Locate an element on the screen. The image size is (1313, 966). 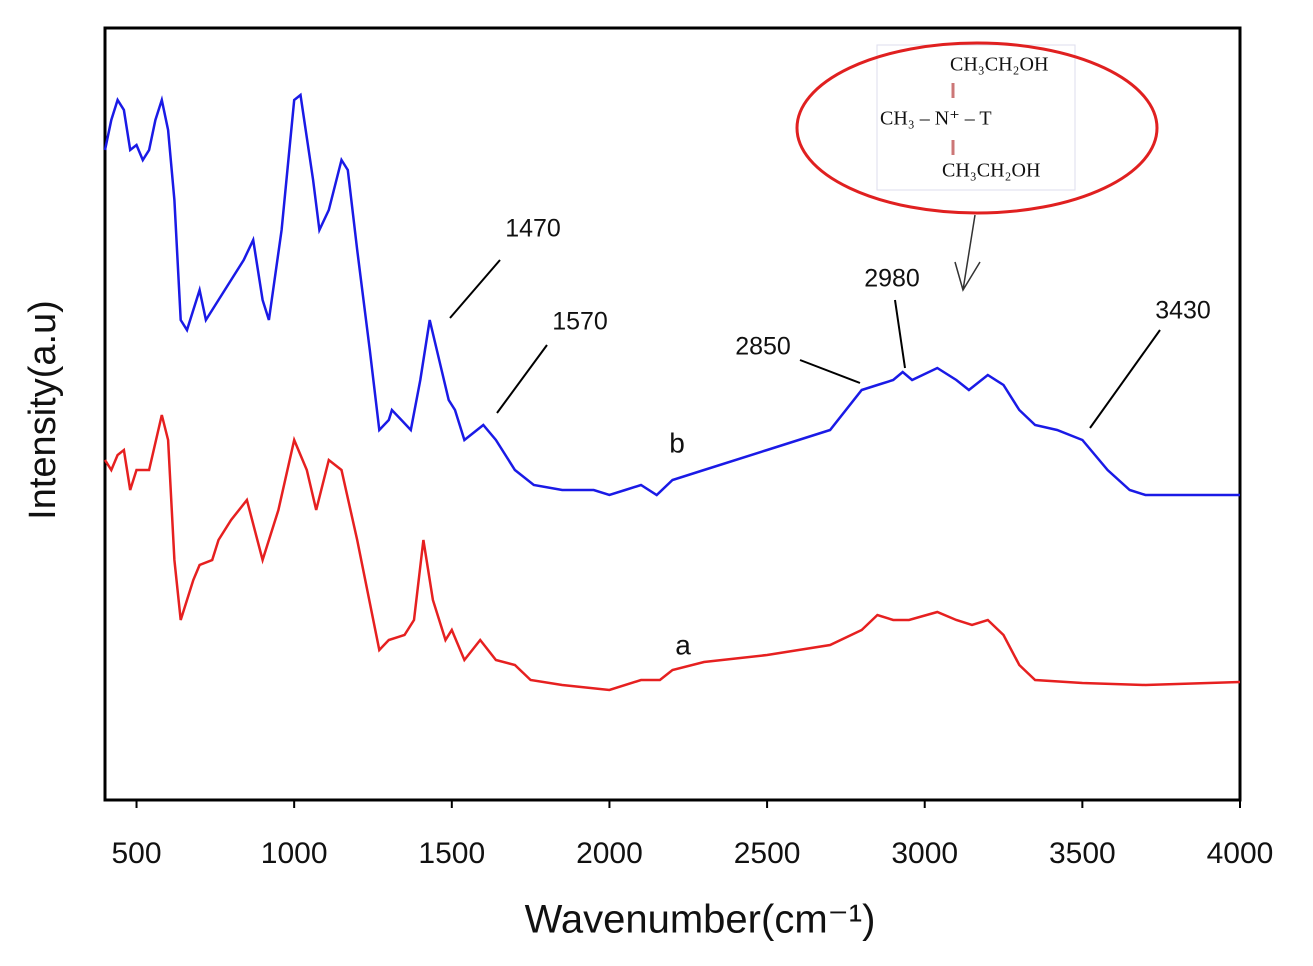
inset-ellipse is located at coordinates (977, 128).